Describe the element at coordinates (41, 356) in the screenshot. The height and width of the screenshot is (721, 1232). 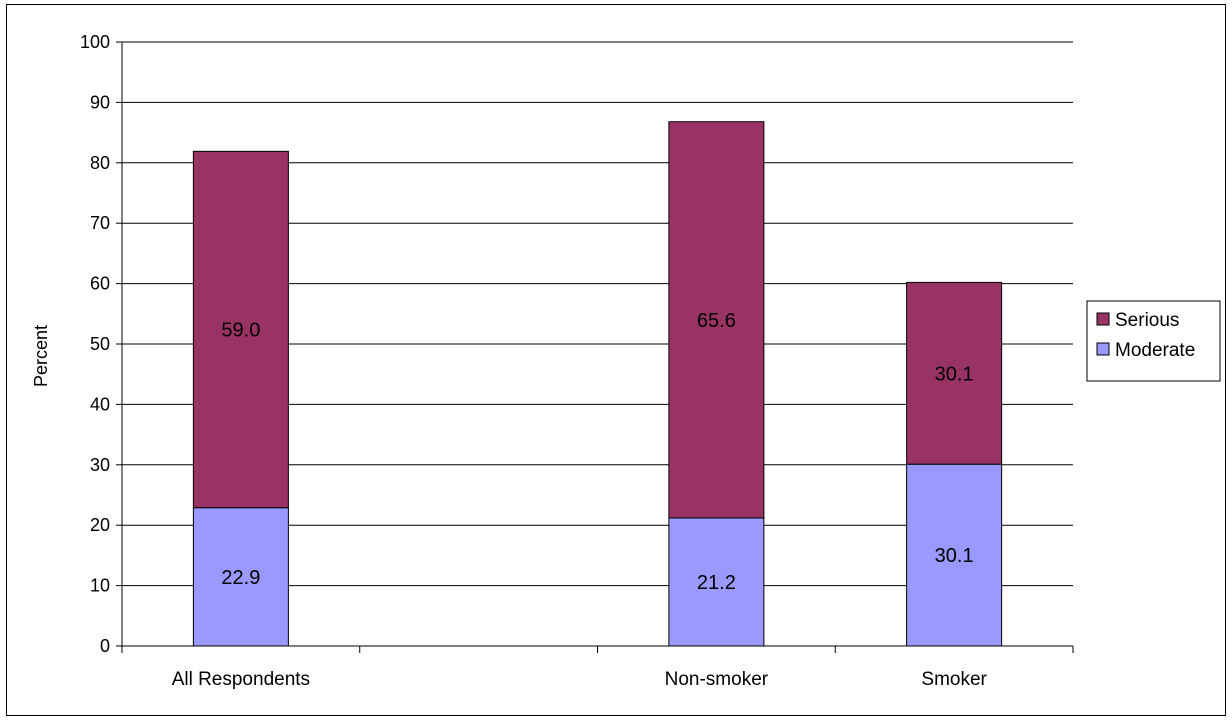
I see `y-axis-title: Percent` at that location.